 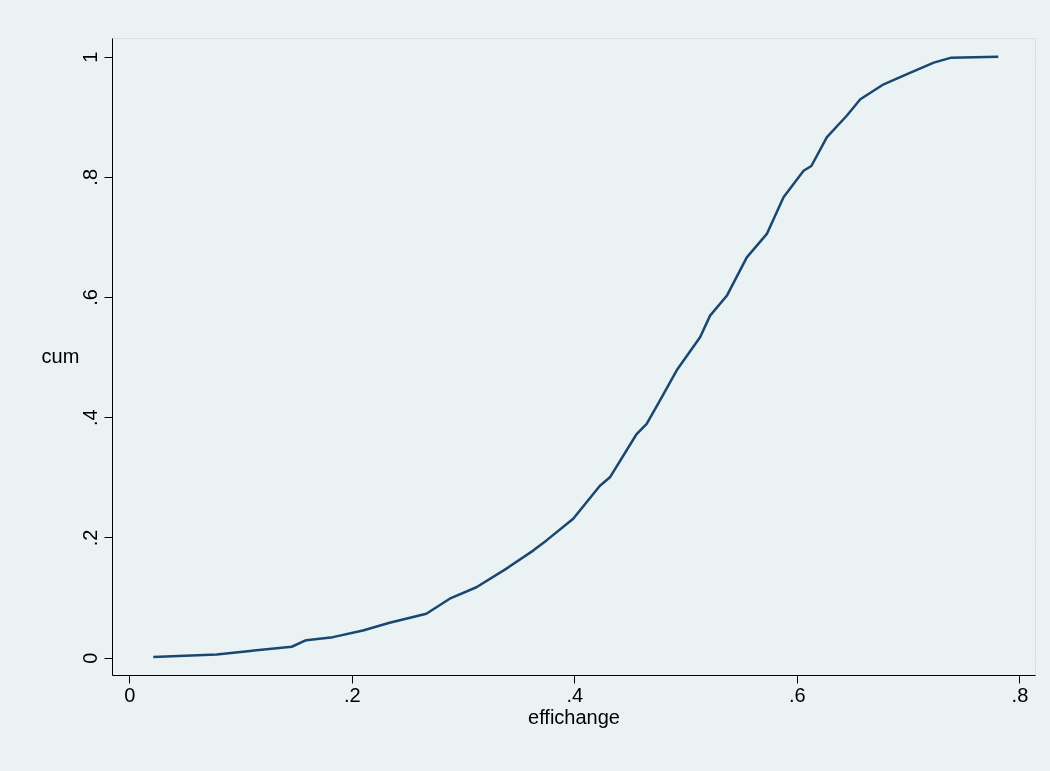 What do you see at coordinates (130, 694) in the screenshot?
I see `x-tick-label: 0` at bounding box center [130, 694].